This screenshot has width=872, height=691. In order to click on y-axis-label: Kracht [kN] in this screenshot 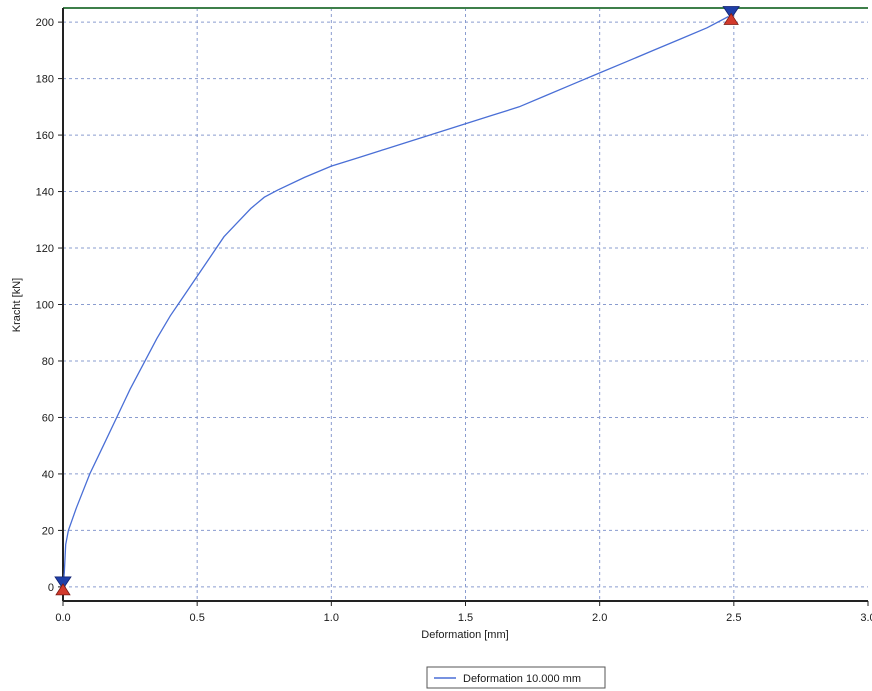, I will do `click(17, 305)`.